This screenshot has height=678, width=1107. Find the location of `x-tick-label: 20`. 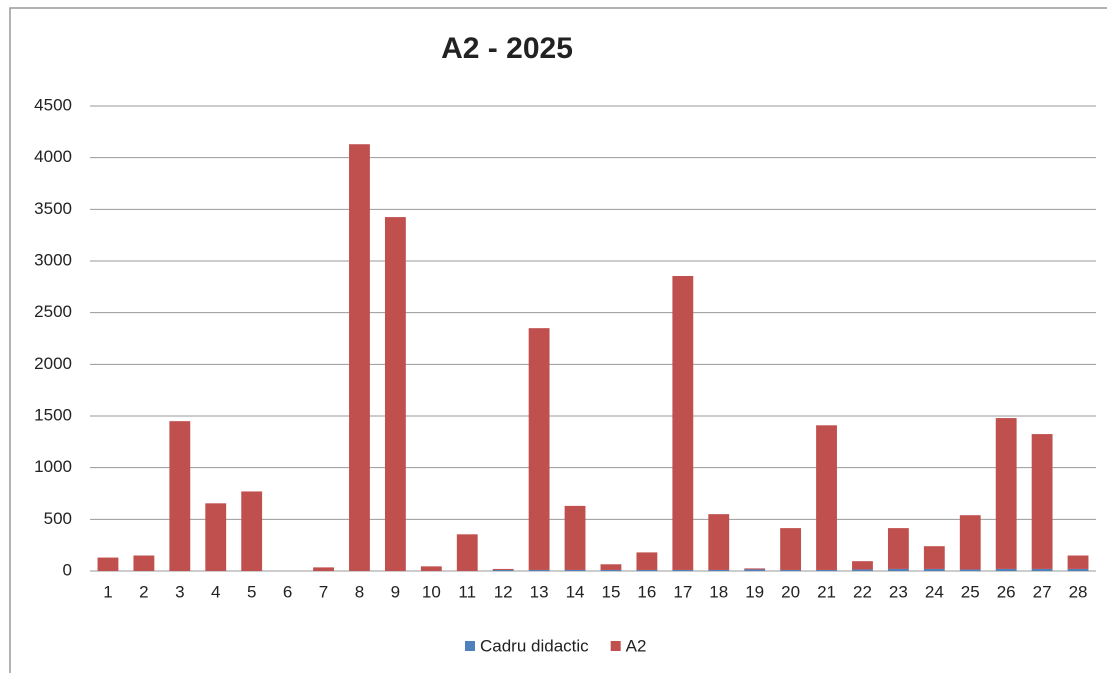

x-tick-label: 20 is located at coordinates (790, 591).